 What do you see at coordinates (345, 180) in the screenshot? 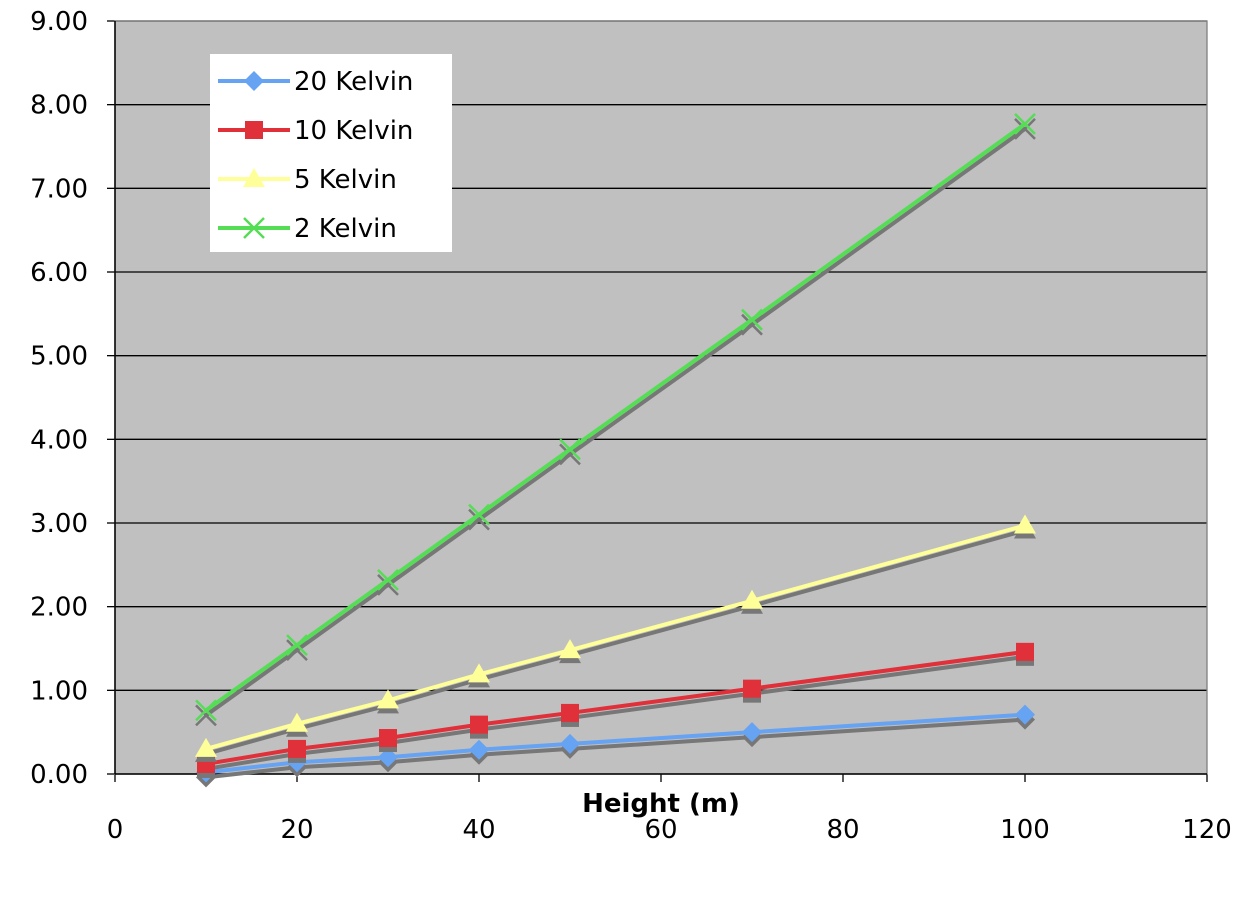
I see `legend-label-5-kelvin: 5 Kelvin` at bounding box center [345, 180].